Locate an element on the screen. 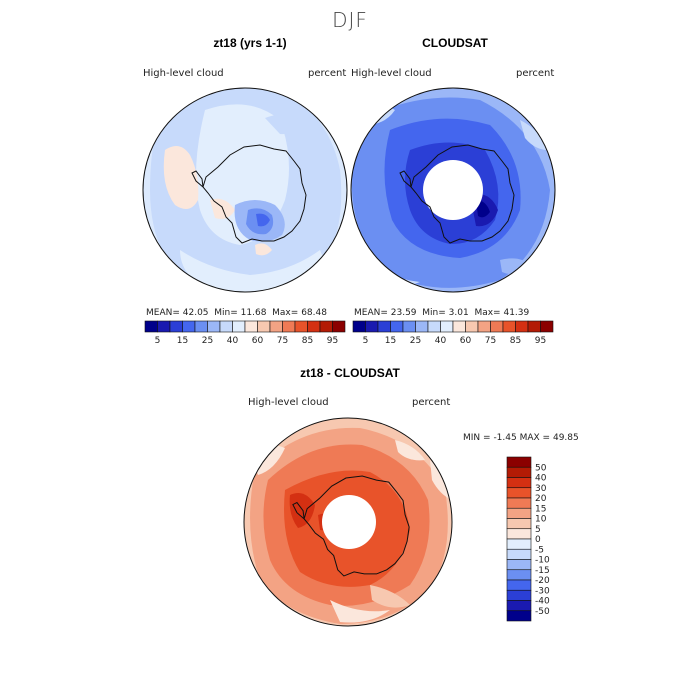  panel3-max-value: 49.85 is located at coordinates (565, 438).